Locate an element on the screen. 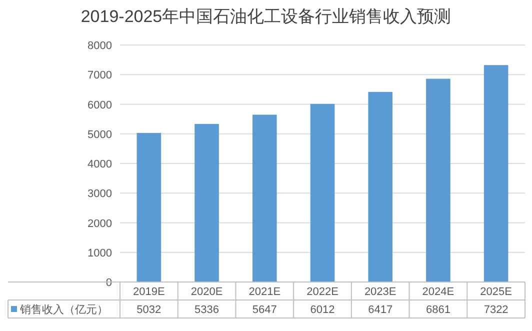 The width and height of the screenshot is (532, 331). data-label: 6012 is located at coordinates (322, 310).